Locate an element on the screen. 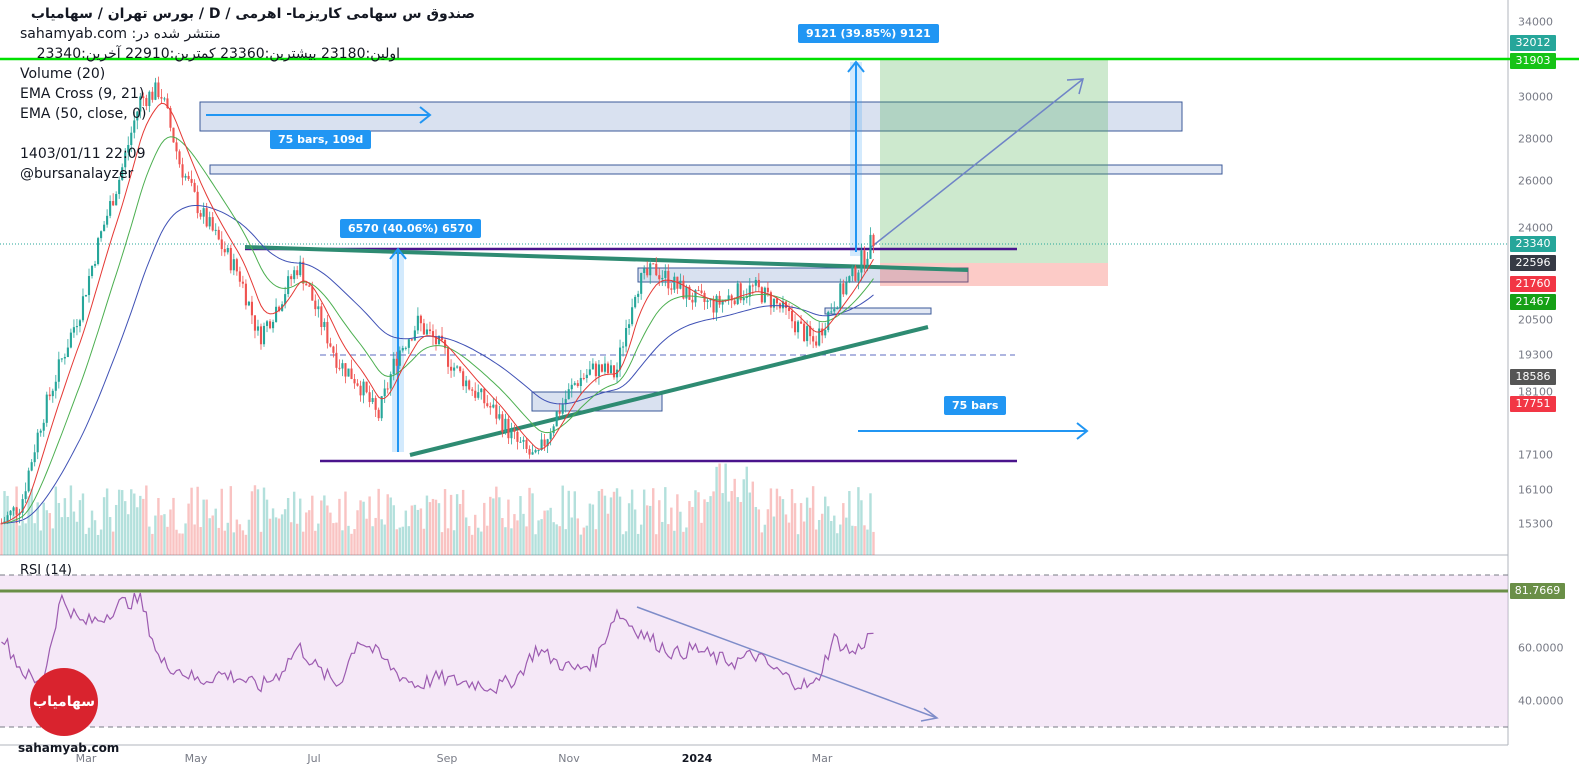 Image resolution: width=1579 pixels, height=775 pixels. range-box-top is located at coordinates (691, 116).